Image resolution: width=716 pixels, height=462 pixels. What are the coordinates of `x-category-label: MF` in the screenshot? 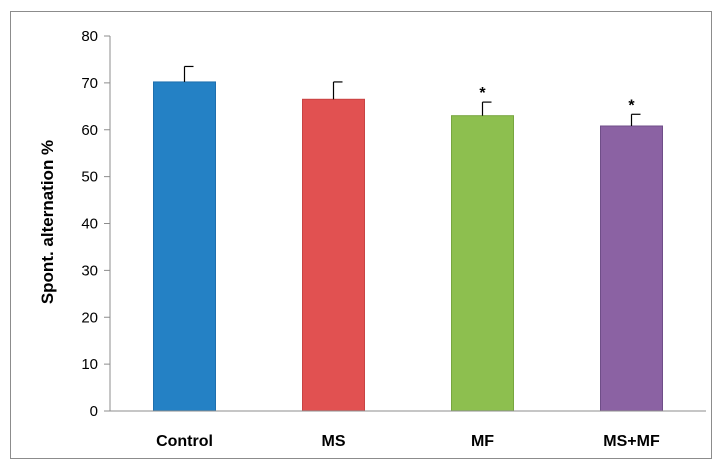 It's located at (482, 441).